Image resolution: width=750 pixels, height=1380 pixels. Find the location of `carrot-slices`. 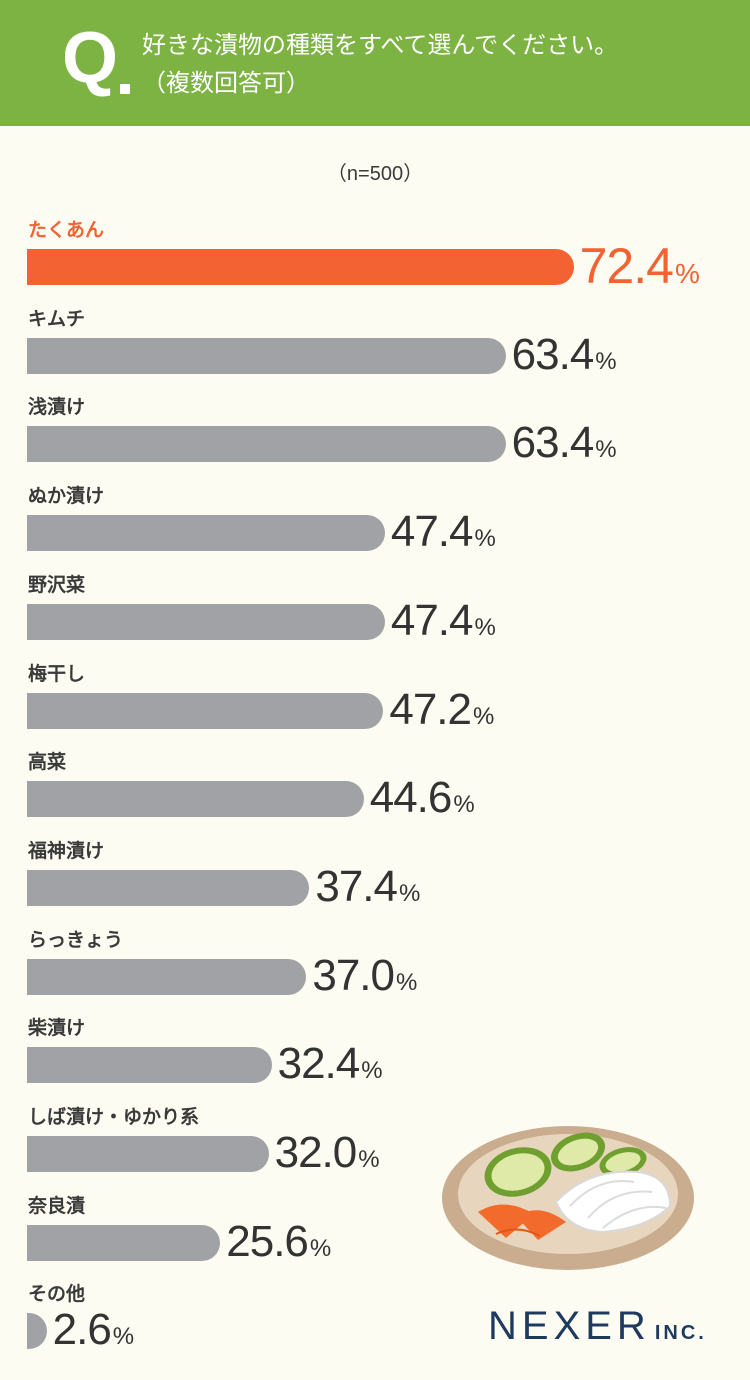

carrot-slices is located at coordinates (522, 1222).